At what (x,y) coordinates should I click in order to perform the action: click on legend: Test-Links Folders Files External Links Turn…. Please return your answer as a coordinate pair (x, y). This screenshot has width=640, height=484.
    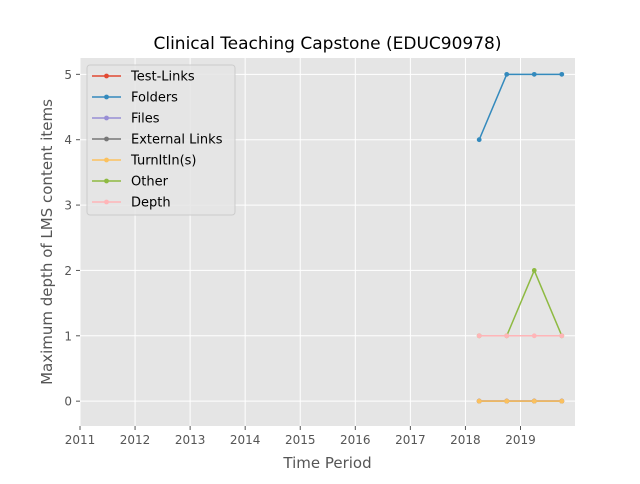
    Looking at the image, I should click on (161, 140).